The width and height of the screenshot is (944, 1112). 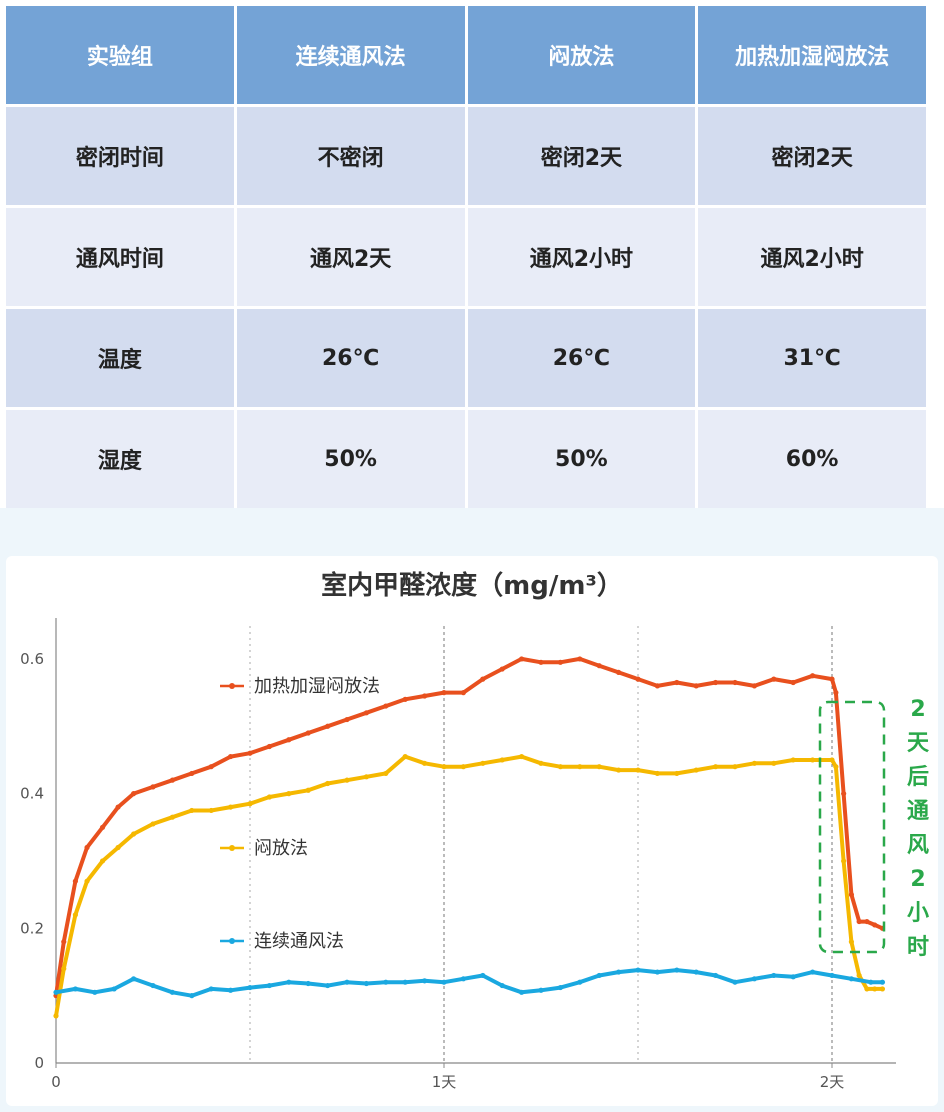 I want to click on table-cell: 密闭2天, so click(x=581, y=156).